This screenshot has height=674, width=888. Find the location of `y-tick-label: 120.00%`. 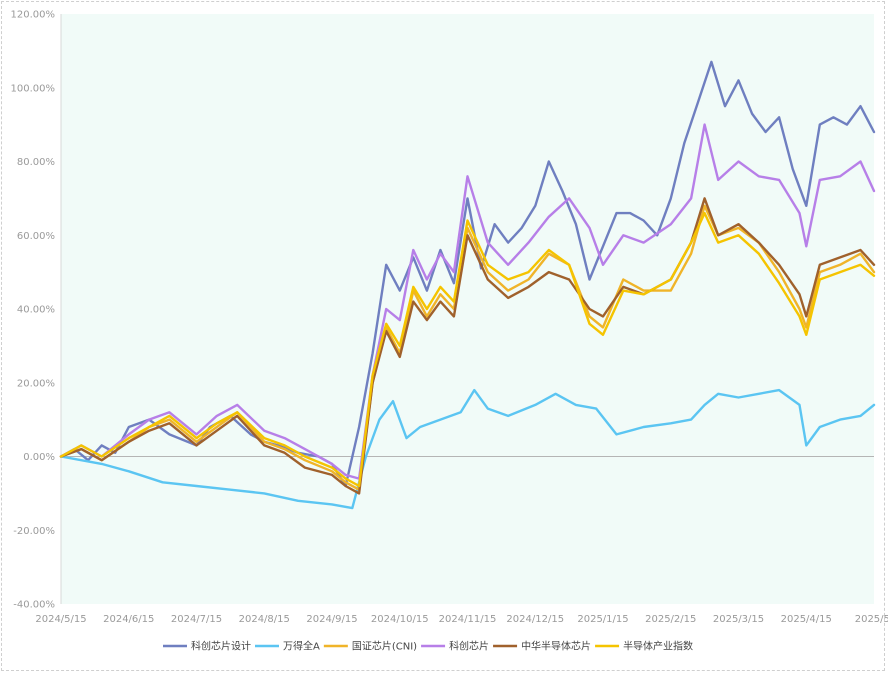

y-tick-label: 120.00% is located at coordinates (33, 15).